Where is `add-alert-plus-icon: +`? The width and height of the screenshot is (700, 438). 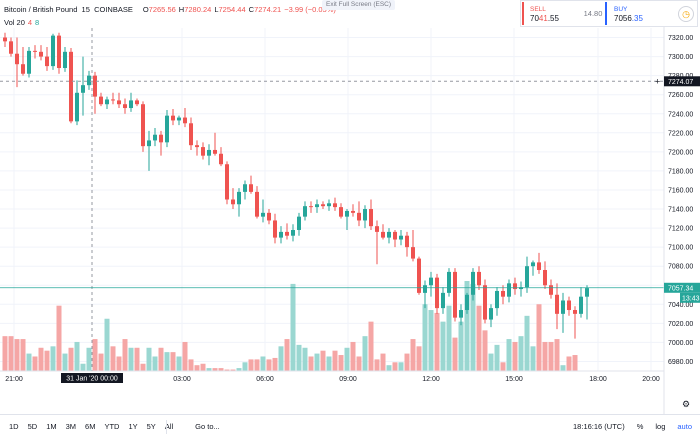
add-alert-plus-icon: + is located at coordinates (657, 81).